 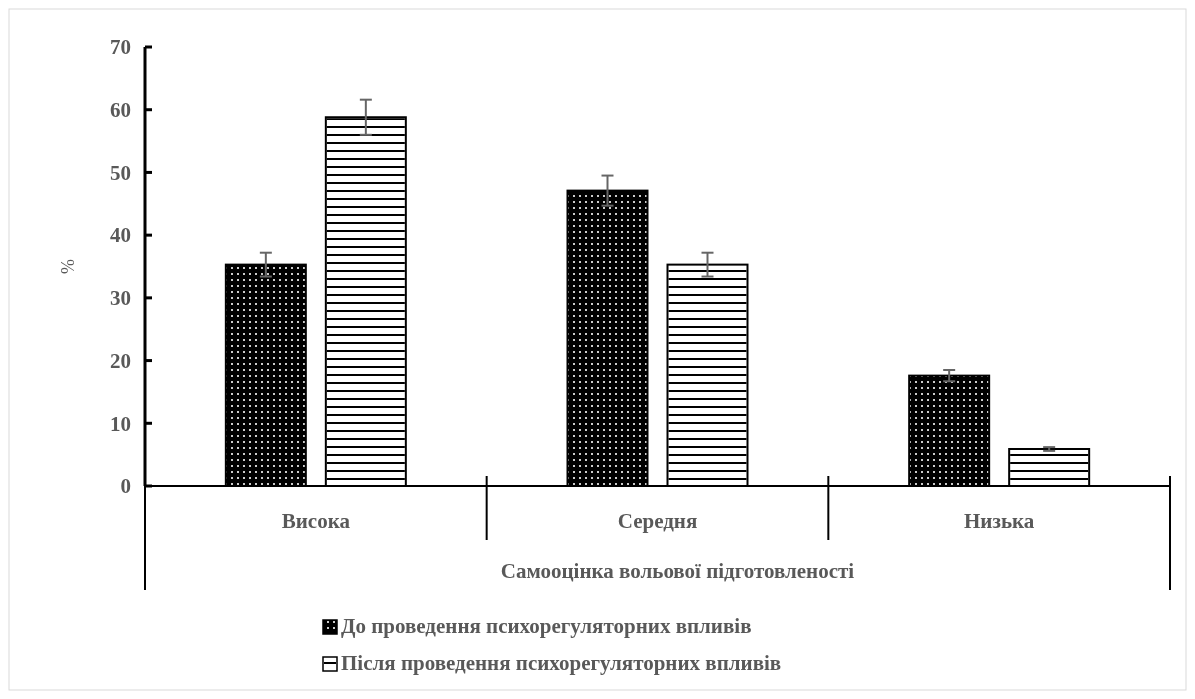 I want to click on y-tick-label: 60, so click(x=120, y=110).